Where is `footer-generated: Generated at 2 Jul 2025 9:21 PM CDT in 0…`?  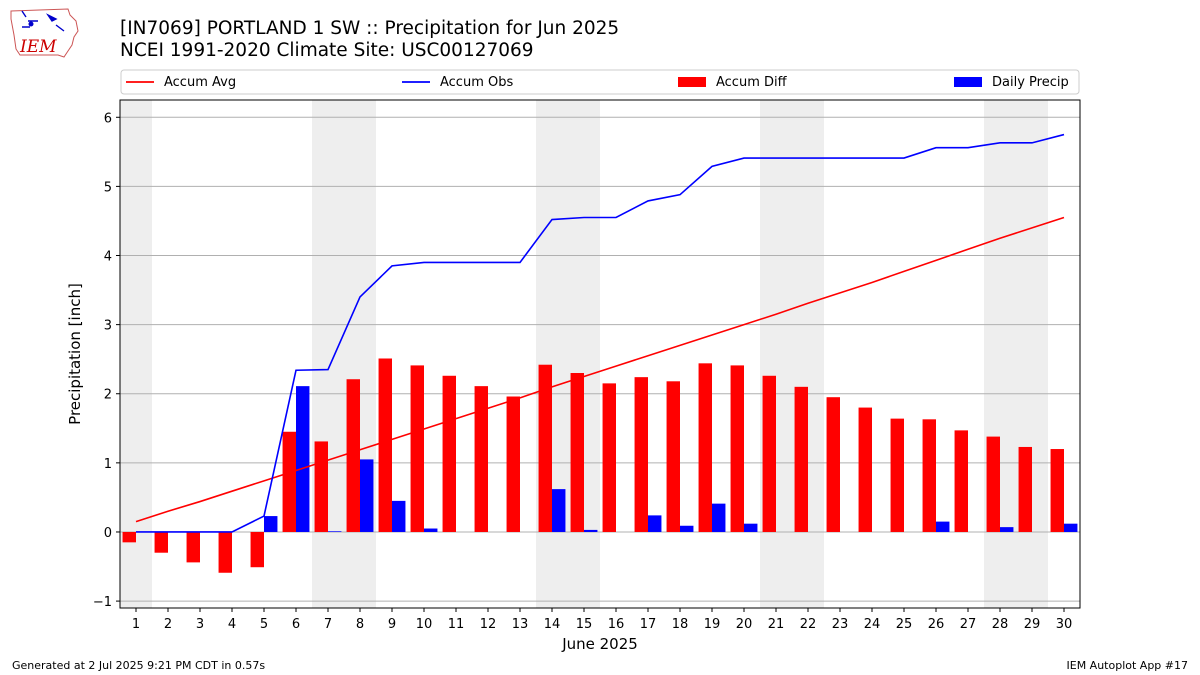 footer-generated: Generated at 2 Jul 2025 9:21 PM CDT in 0… is located at coordinates (139, 665).